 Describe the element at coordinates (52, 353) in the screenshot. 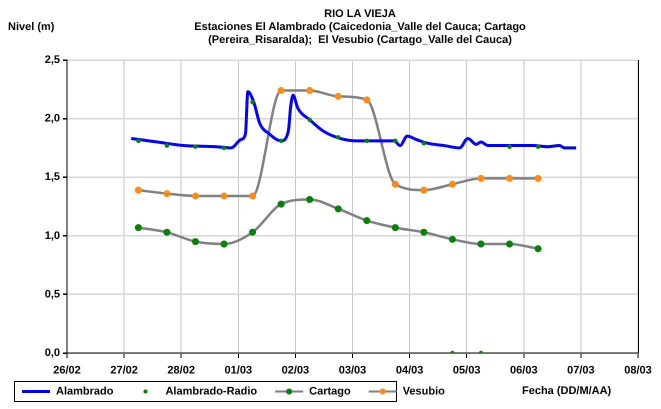

I see `y-tick-label: 0,0` at that location.